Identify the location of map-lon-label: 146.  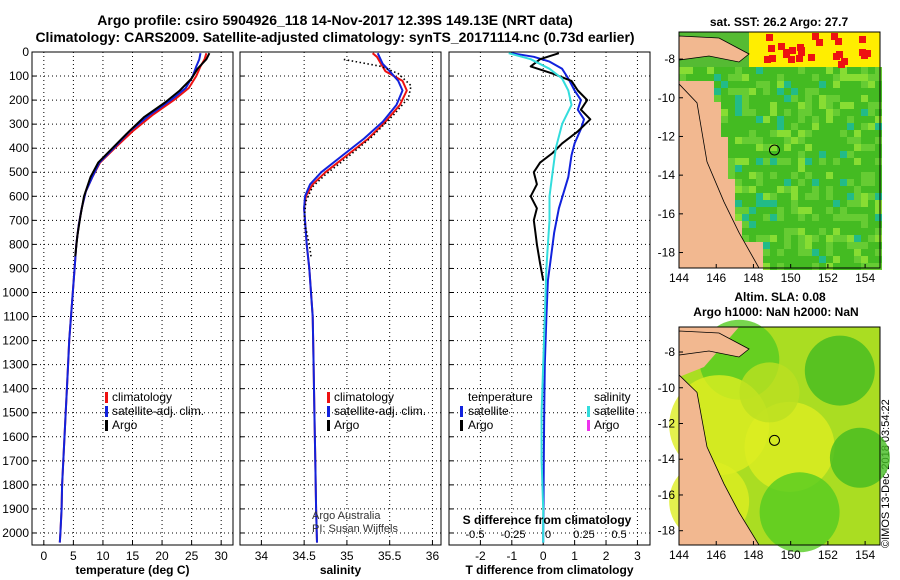
(716, 555).